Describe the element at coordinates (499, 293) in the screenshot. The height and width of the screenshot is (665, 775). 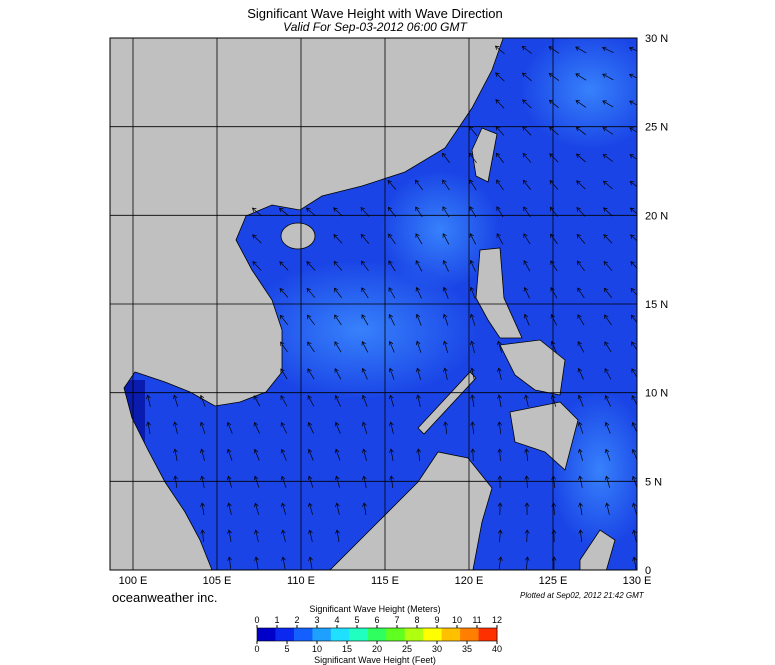
I see `luzon` at that location.